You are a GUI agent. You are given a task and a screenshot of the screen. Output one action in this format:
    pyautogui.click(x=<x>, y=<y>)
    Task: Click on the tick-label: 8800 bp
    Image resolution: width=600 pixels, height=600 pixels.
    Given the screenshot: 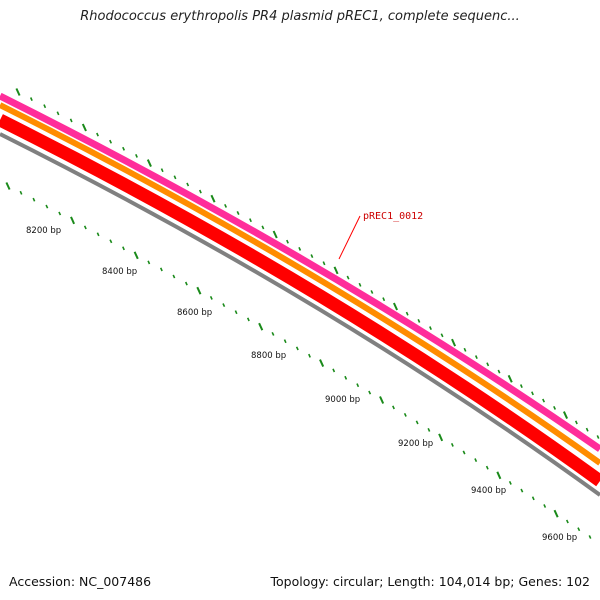 What is the action you would take?
    pyautogui.click(x=268, y=356)
    